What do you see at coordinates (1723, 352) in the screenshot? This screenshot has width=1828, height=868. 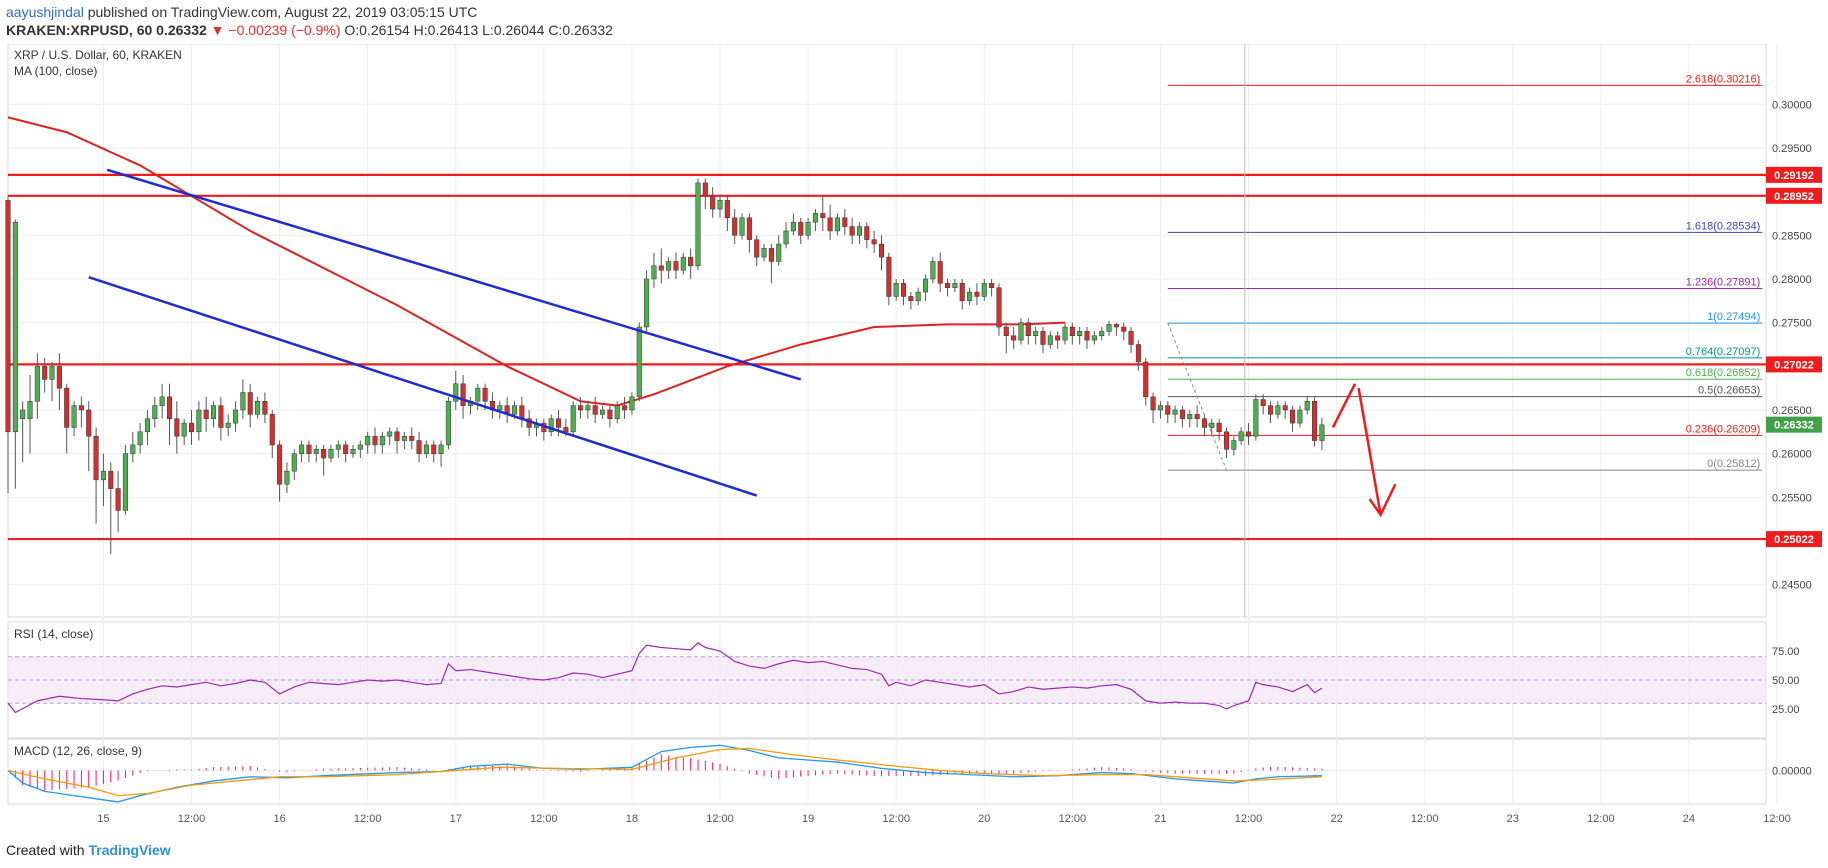 I see `fib-level-label: 0.764(0.27097)` at bounding box center [1723, 352].